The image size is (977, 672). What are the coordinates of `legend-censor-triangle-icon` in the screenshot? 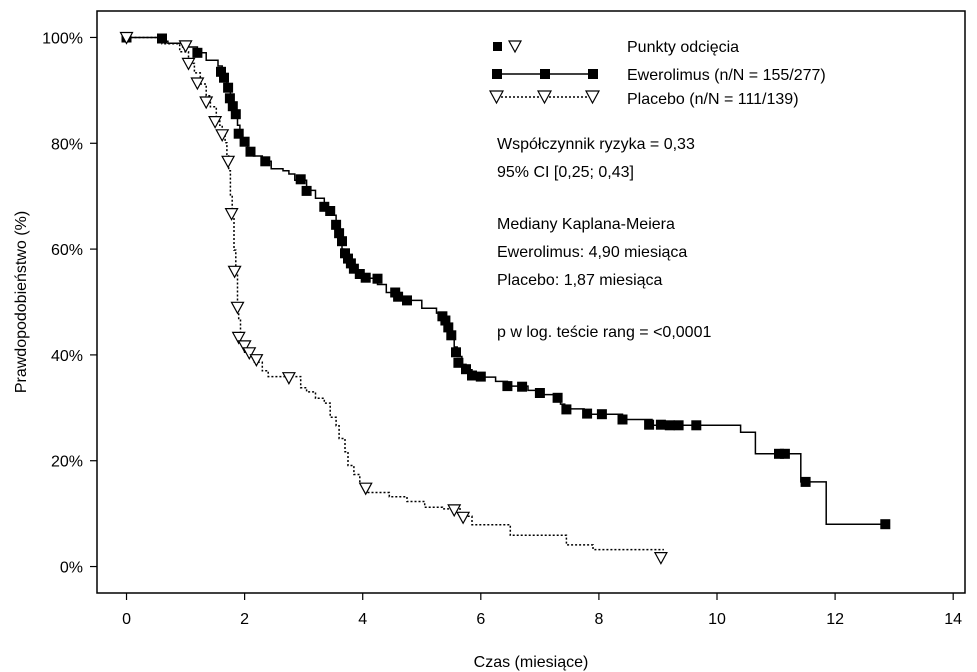 It's located at (515, 47).